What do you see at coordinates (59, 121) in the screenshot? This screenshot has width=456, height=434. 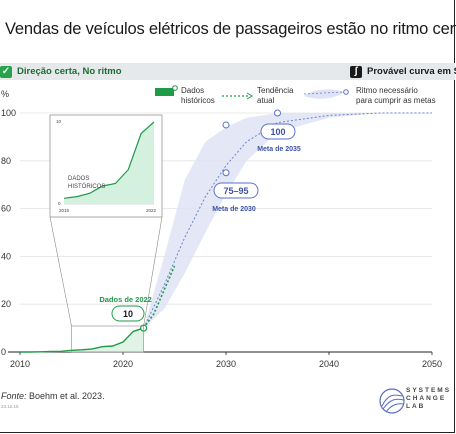 I see `inset-y-tick-top: 10` at bounding box center [59, 121].